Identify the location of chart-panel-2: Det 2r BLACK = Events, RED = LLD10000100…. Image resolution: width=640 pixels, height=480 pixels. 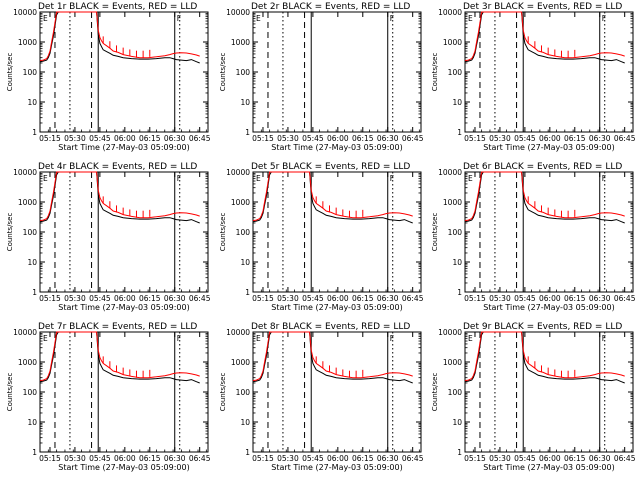
(321, 77).